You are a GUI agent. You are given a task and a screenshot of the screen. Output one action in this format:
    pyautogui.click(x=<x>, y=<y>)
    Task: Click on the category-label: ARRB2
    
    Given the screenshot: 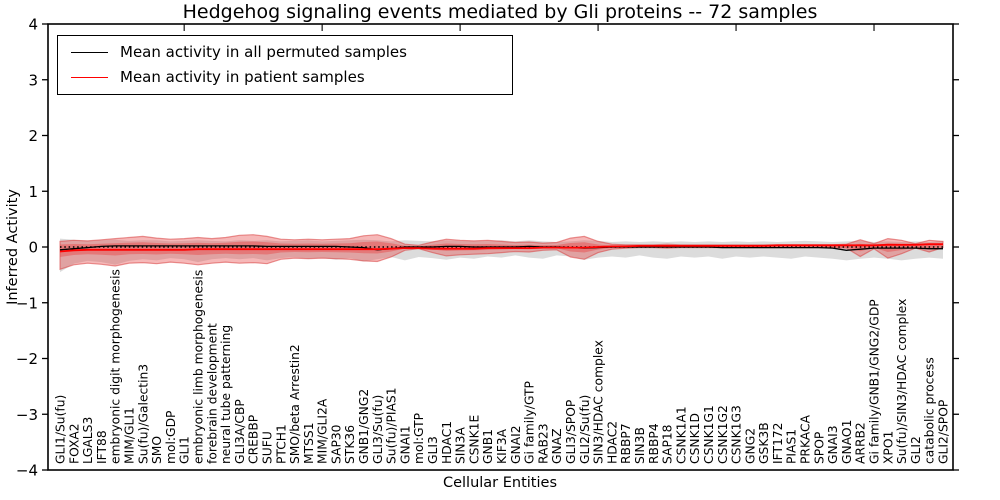 What is the action you would take?
    pyautogui.click(x=861, y=443)
    